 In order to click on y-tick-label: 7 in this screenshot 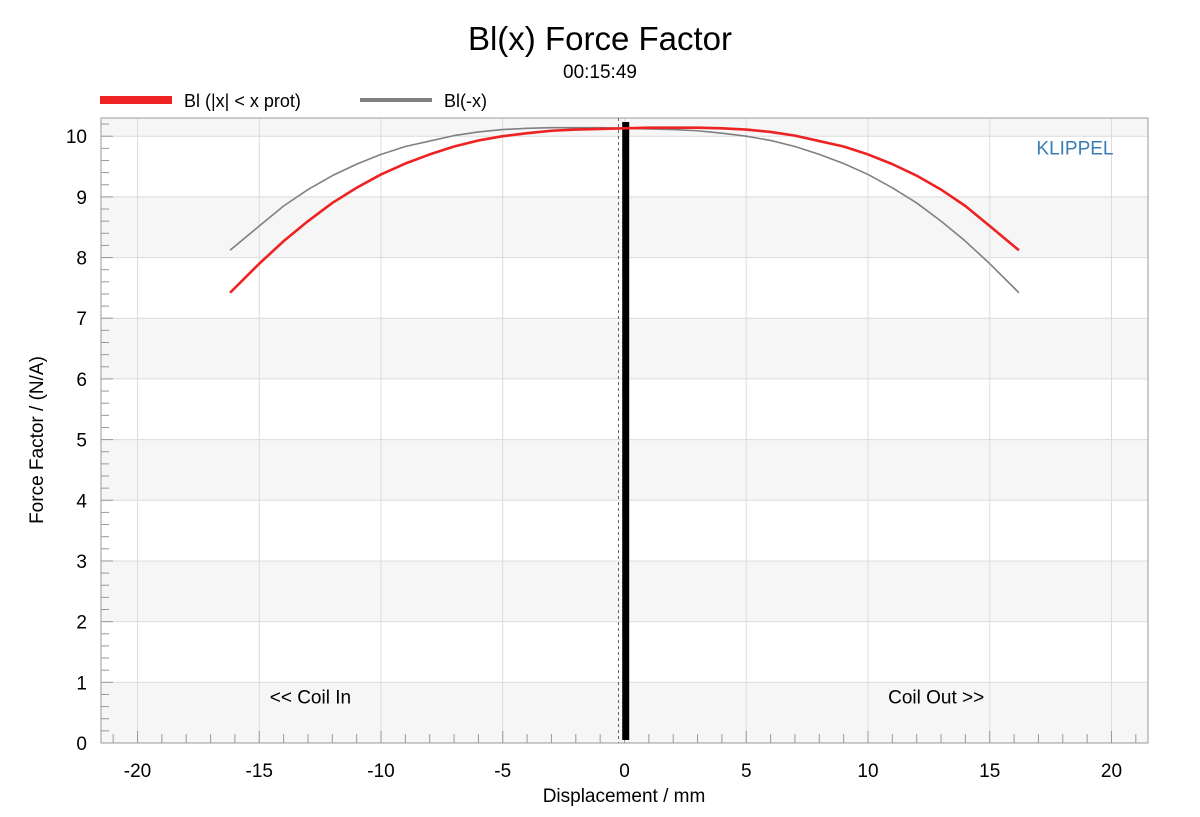, I will do `click(81, 319)`.